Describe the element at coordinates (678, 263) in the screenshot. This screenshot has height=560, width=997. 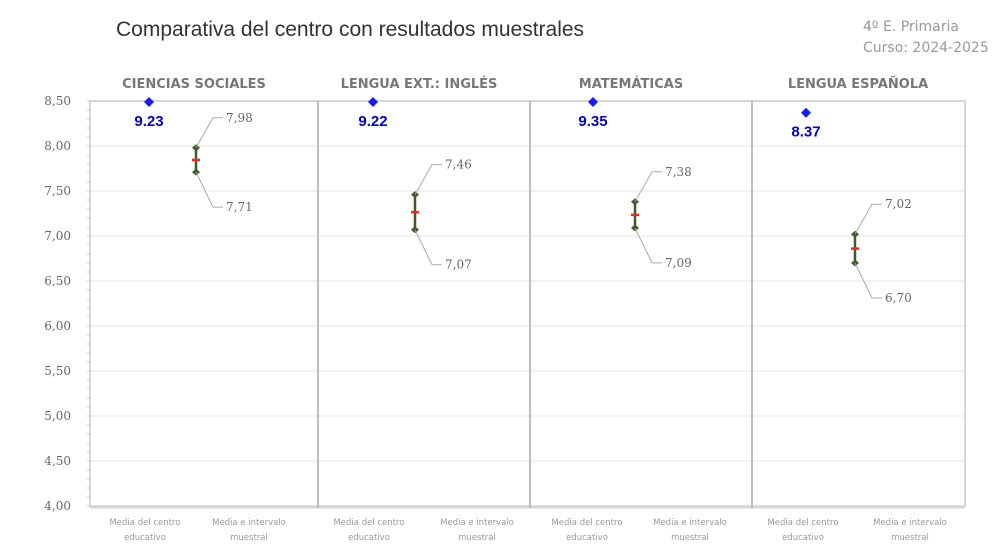
I see `interval-lower-label: 7,09` at that location.